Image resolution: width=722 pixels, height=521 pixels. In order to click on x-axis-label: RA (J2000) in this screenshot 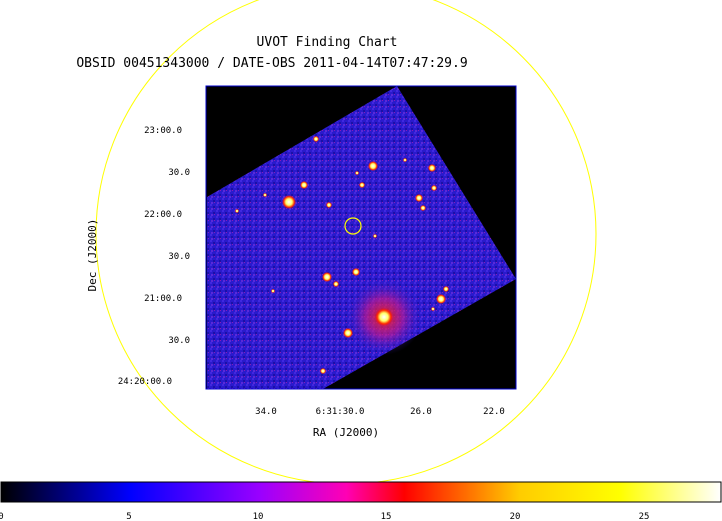, I will do `click(346, 432)`.